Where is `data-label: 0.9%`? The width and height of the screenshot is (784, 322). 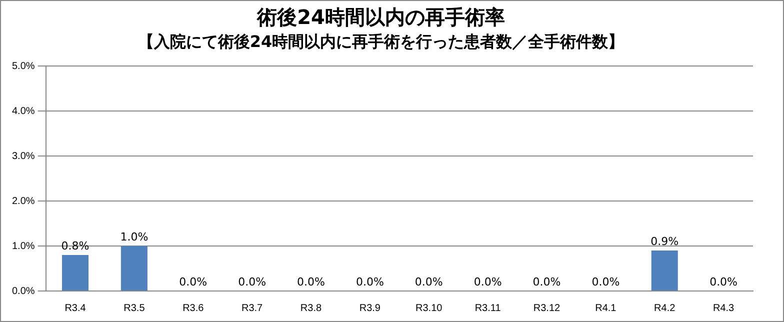 data-label: 0.9% is located at coordinates (664, 241).